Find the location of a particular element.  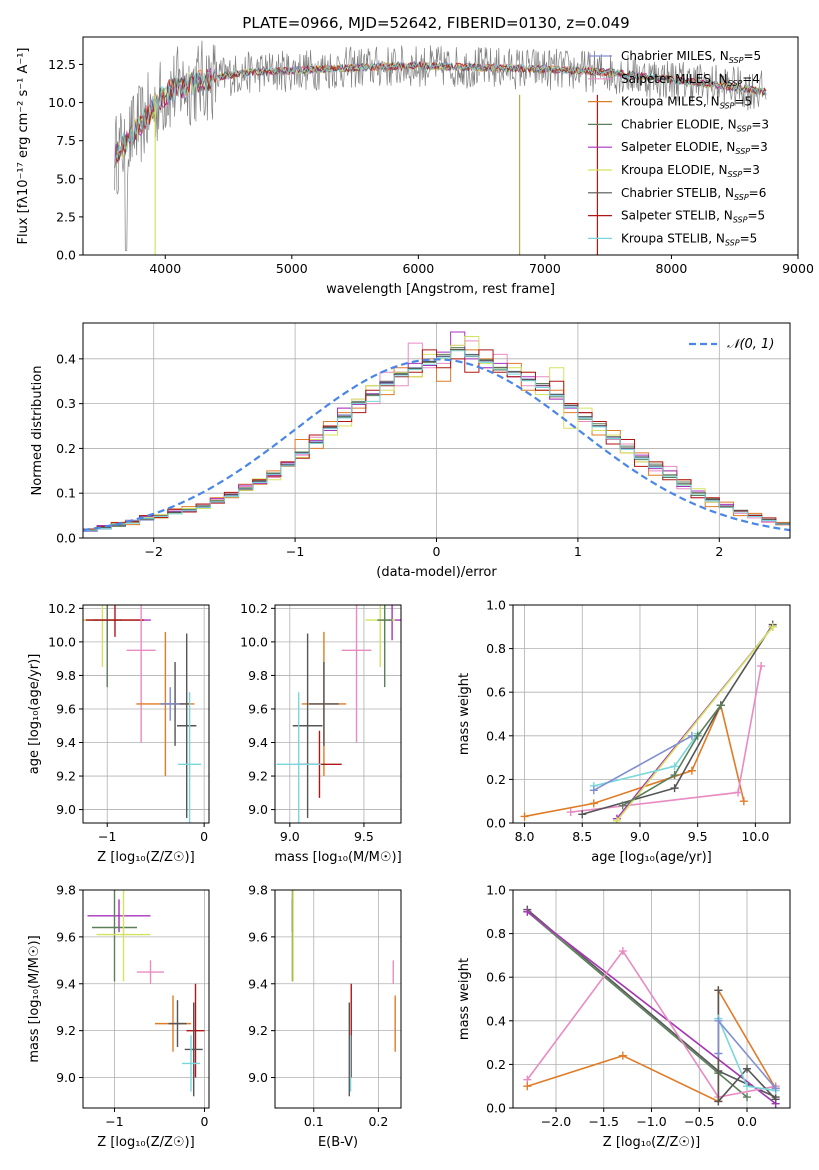

x-tick-label: 0.0 is located at coordinates (747, 1121).